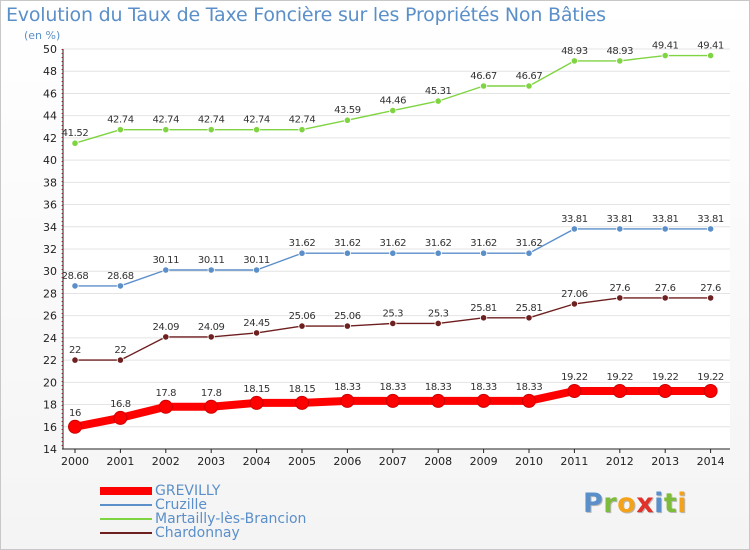 This screenshot has height=550, width=750. Describe the element at coordinates (529, 461) in the screenshot. I see `x-tick-label-2010: 2010` at that location.